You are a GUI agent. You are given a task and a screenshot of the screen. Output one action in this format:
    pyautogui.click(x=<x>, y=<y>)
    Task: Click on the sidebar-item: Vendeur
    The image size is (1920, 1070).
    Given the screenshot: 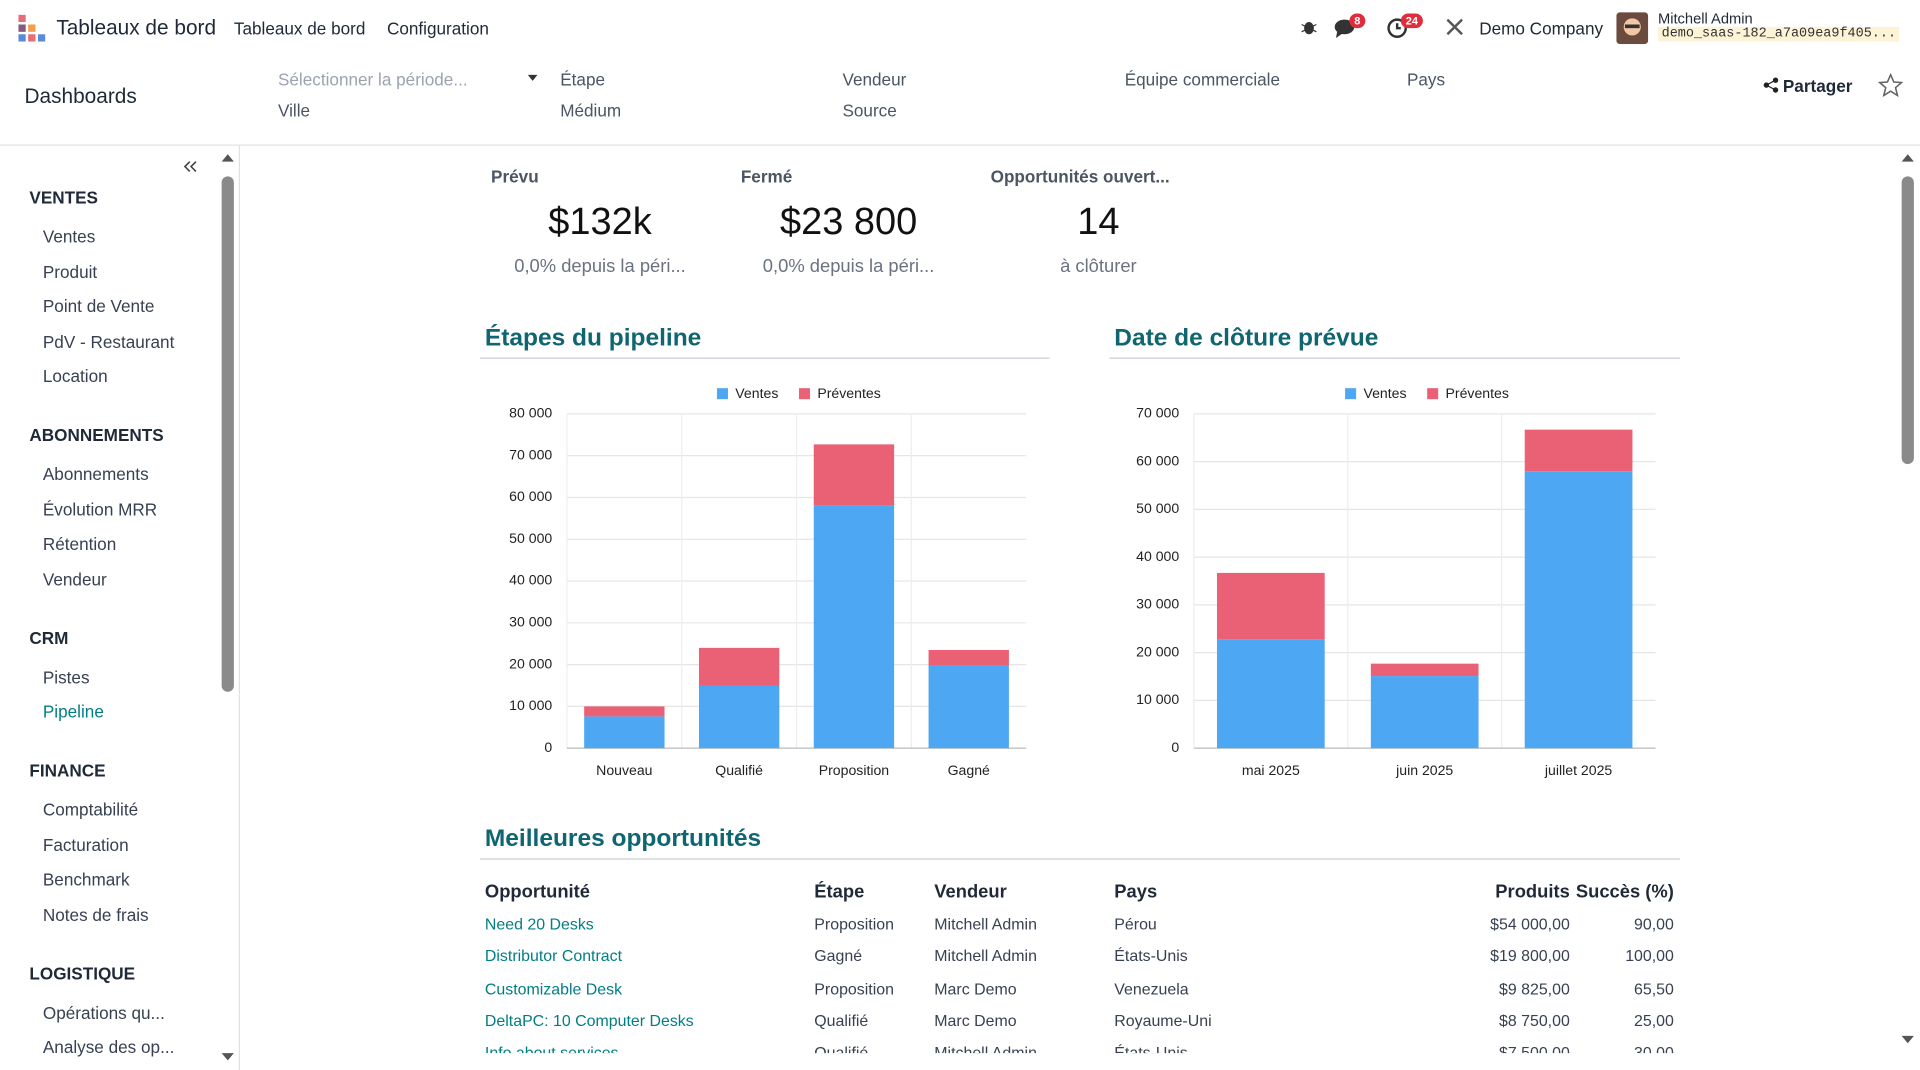 What is the action you would take?
    pyautogui.click(x=74, y=578)
    